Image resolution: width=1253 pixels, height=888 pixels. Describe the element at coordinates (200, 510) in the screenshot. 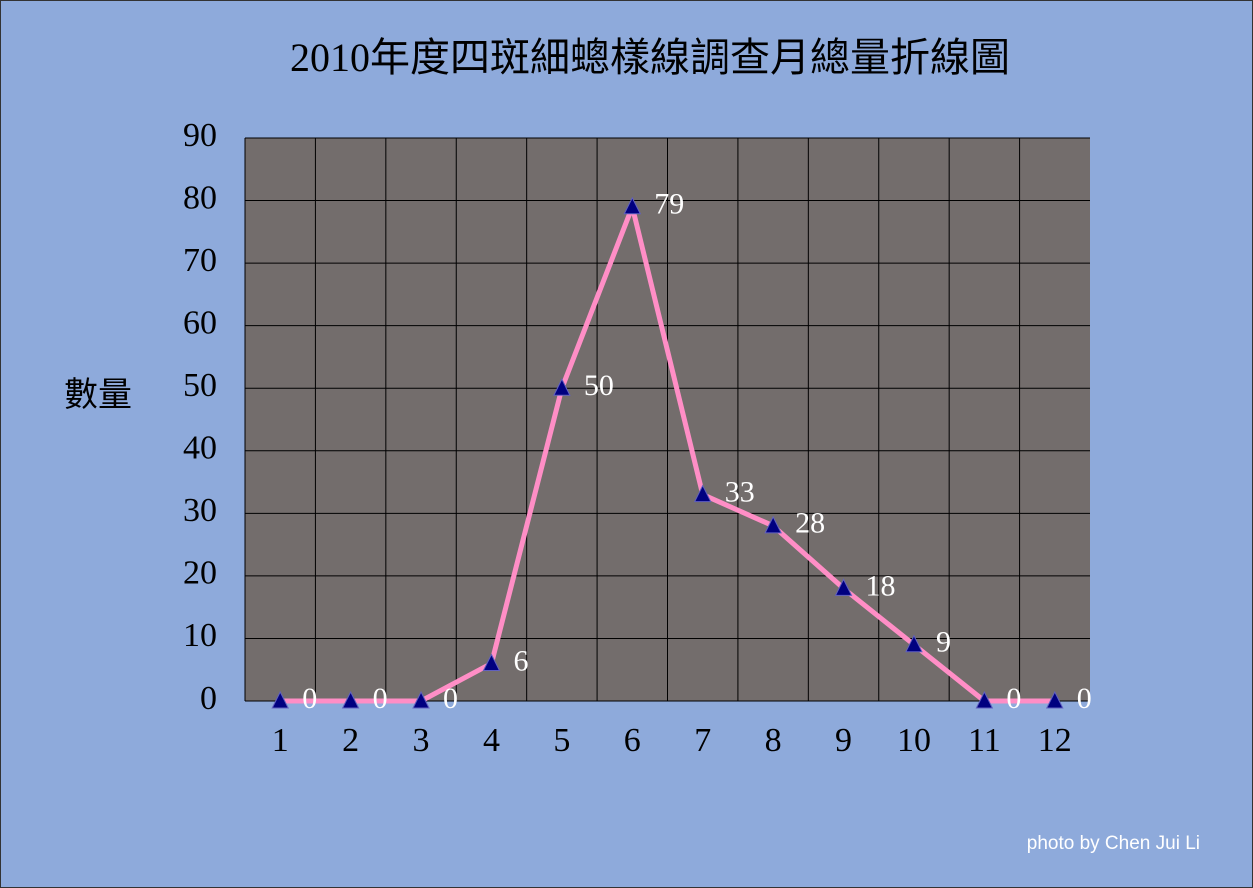

I see `y-tick-label: 30` at that location.